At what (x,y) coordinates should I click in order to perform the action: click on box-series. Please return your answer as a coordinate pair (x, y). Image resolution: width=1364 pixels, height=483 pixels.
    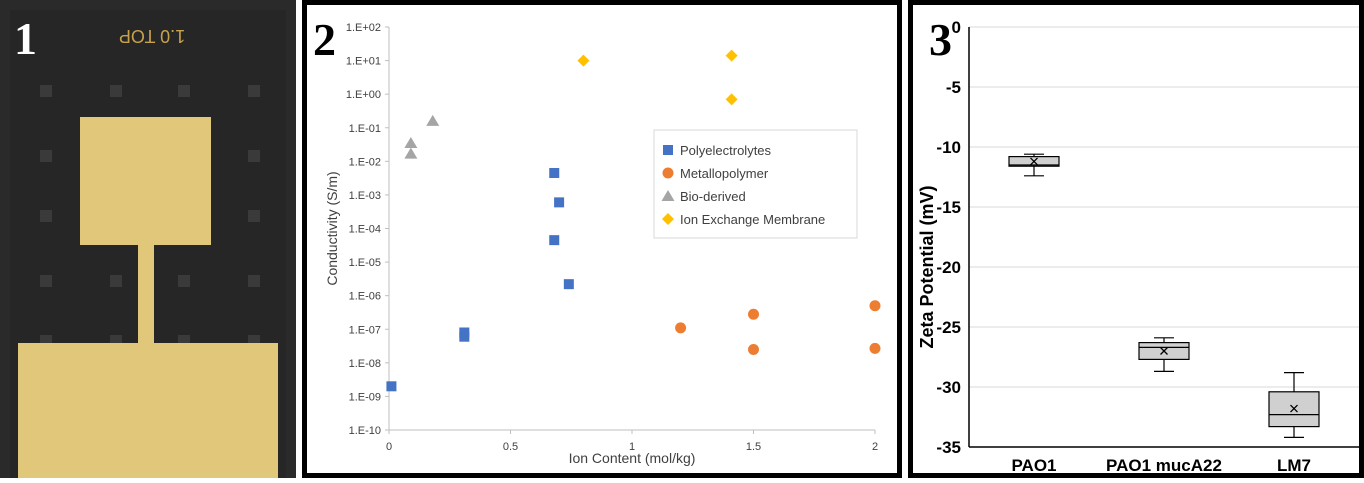
    Looking at the image, I should click on (1164, 295).